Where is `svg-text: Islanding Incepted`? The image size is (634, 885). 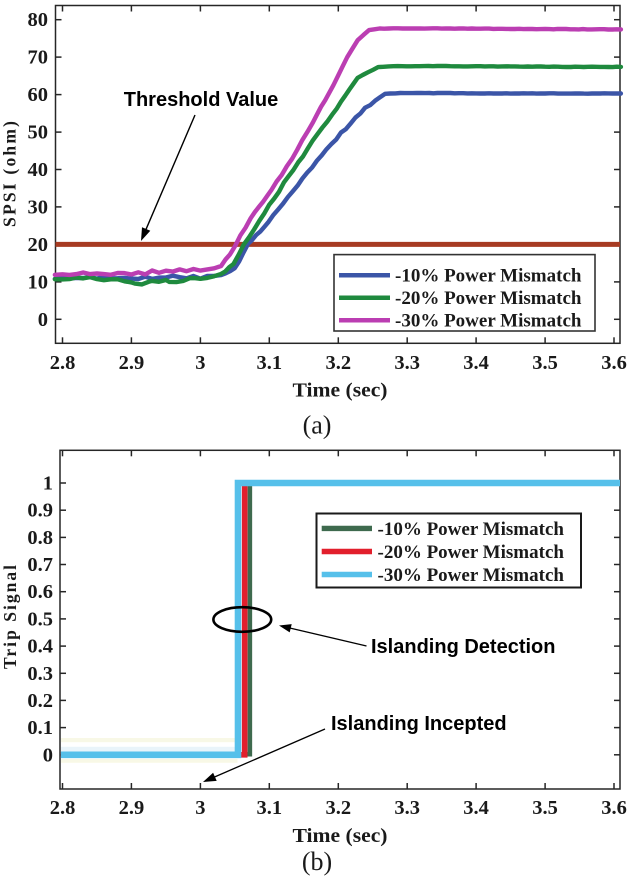 svg-text: Islanding Incepted is located at coordinates (419, 724).